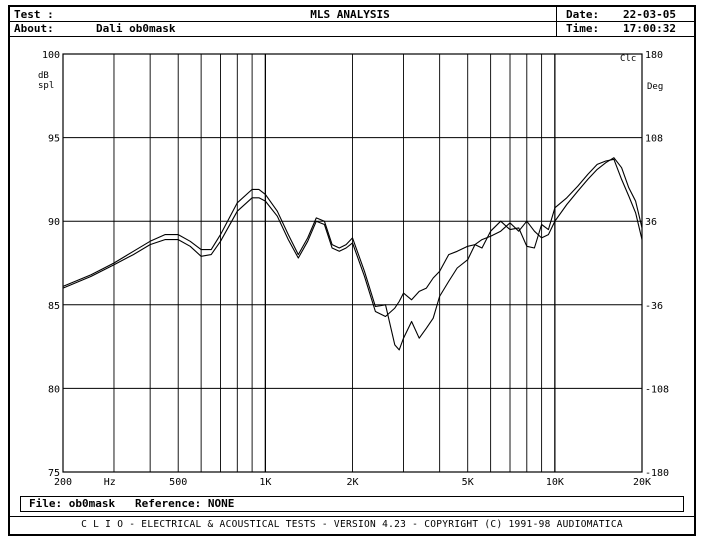 Image resolution: width=705 pixels, height=547 pixels. Describe the element at coordinates (352, 21) in the screenshot. I see `header-divider` at that location.